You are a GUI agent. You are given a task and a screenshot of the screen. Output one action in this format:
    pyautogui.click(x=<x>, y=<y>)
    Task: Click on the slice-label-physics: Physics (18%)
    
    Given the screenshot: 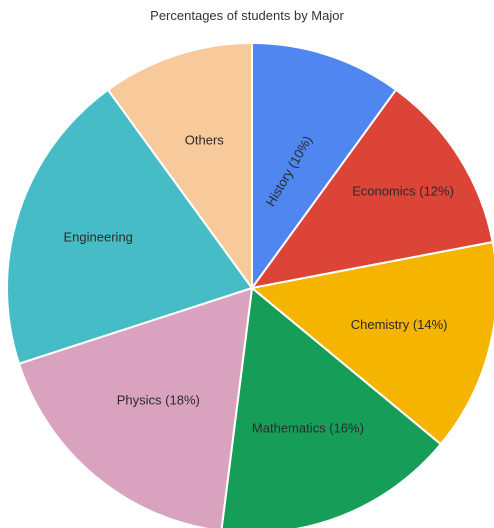 What is the action you would take?
    pyautogui.click(x=158, y=400)
    